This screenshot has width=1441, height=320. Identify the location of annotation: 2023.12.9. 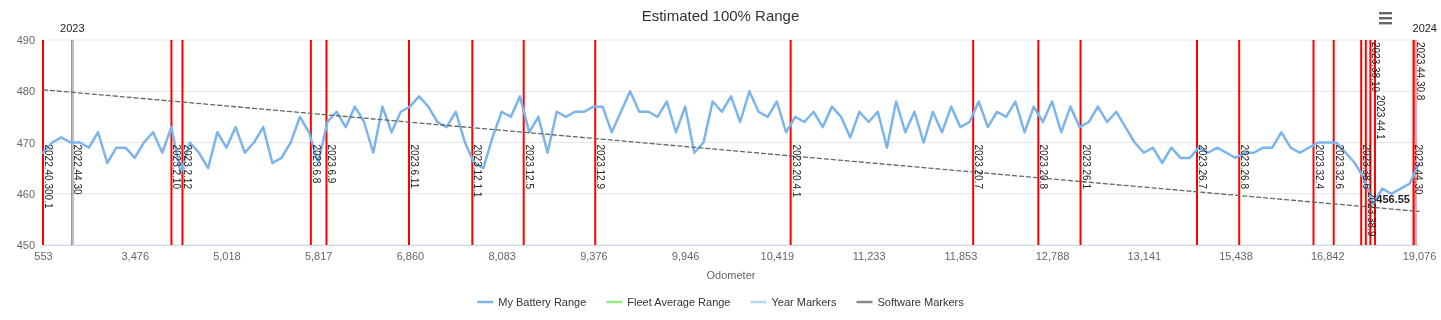
(601, 167).